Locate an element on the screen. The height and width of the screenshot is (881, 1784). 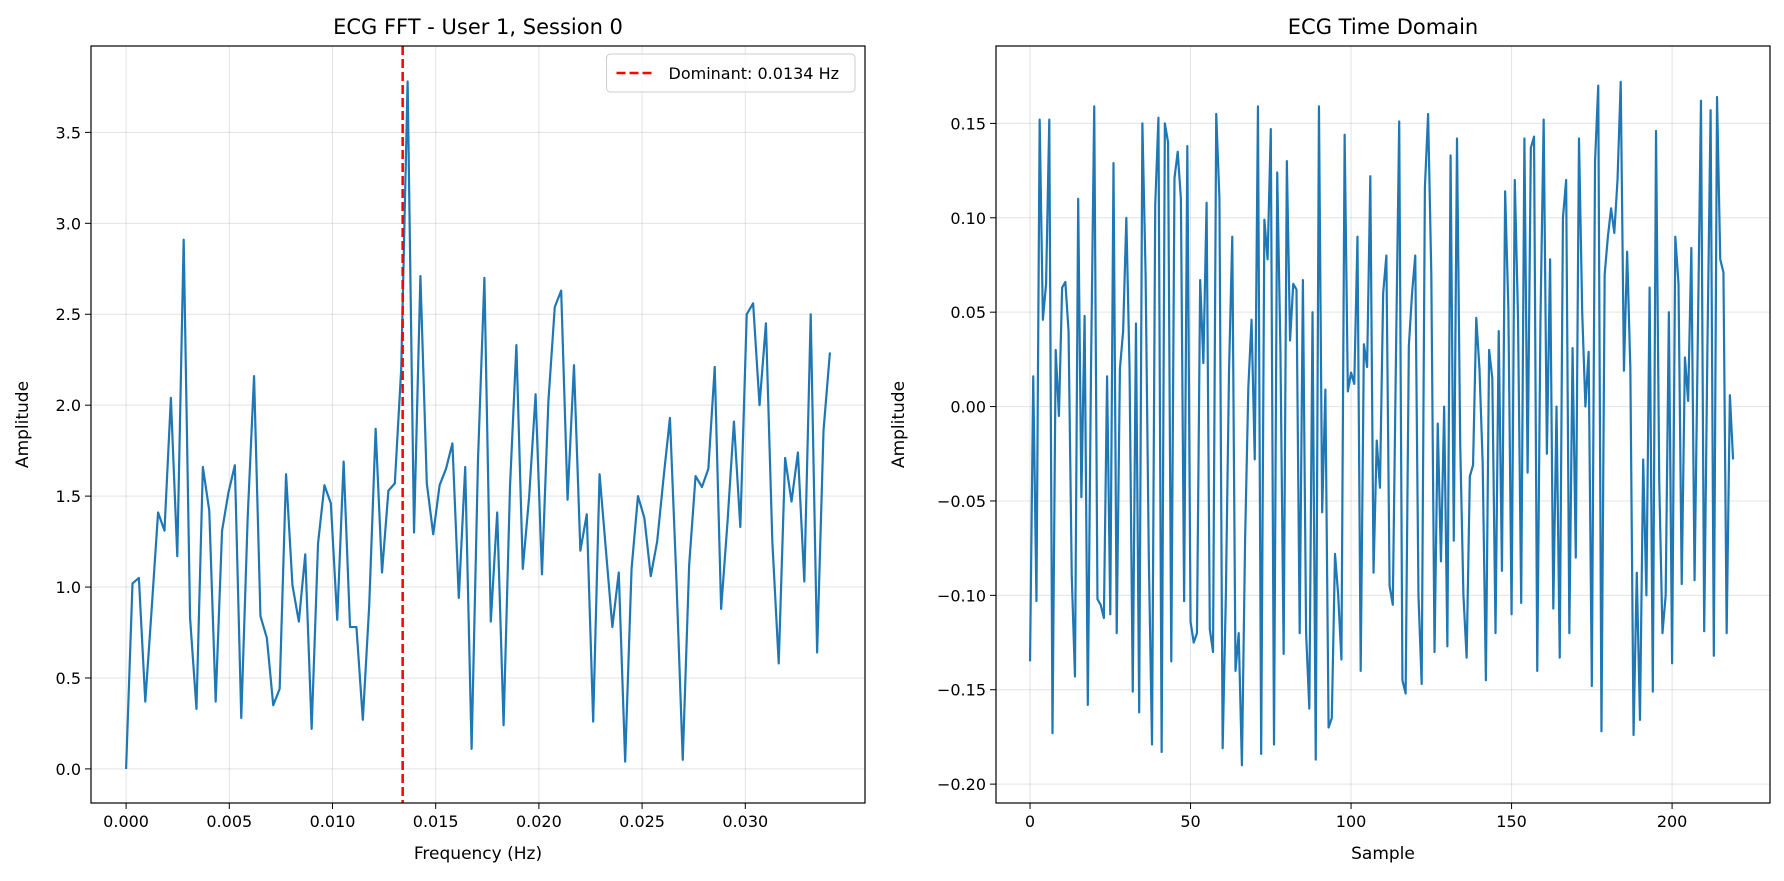
chart-title: ECG FFT - User 1, Session 0 is located at coordinates (478, 27).